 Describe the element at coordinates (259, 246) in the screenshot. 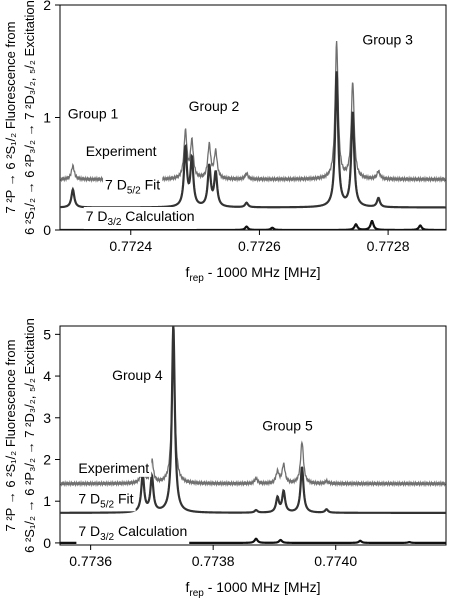

I see `x-tick-label: 0.7726` at that location.